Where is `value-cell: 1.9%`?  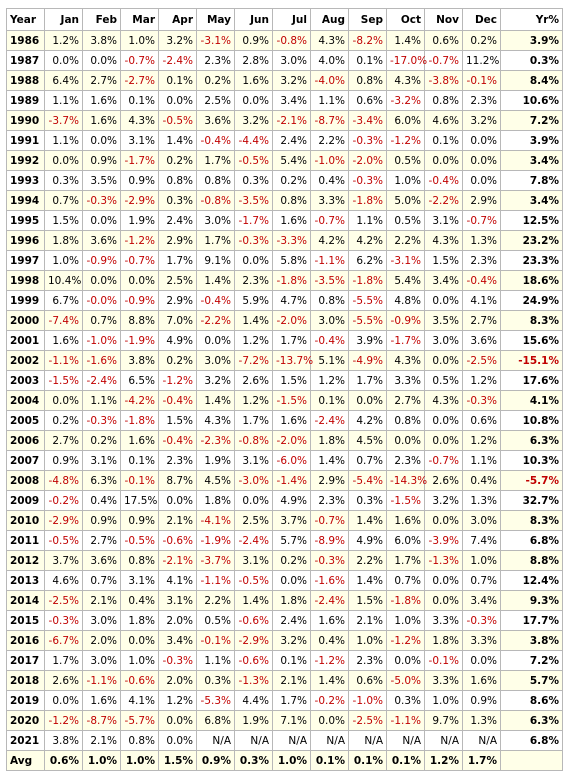
value-cell: 1.9% is located at coordinates (139, 220).